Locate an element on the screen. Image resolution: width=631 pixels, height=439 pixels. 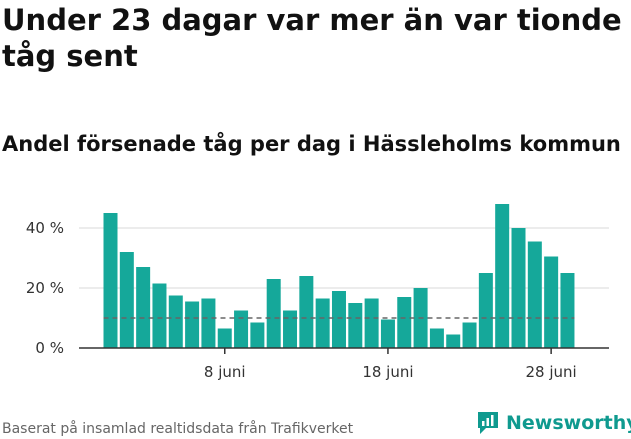
x-tick-label: 28 juni is located at coordinates (551, 372).